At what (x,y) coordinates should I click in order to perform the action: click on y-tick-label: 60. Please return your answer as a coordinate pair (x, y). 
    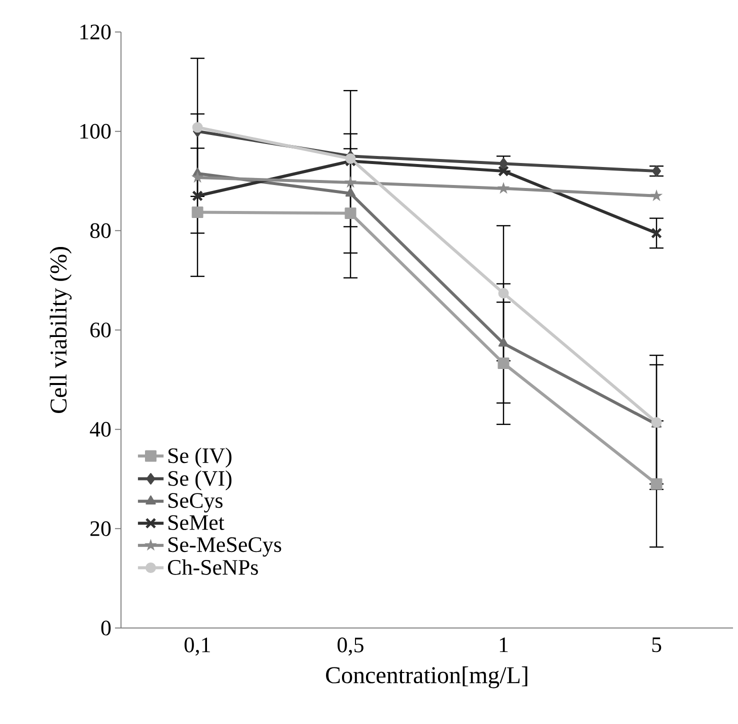
    Looking at the image, I should click on (100, 330).